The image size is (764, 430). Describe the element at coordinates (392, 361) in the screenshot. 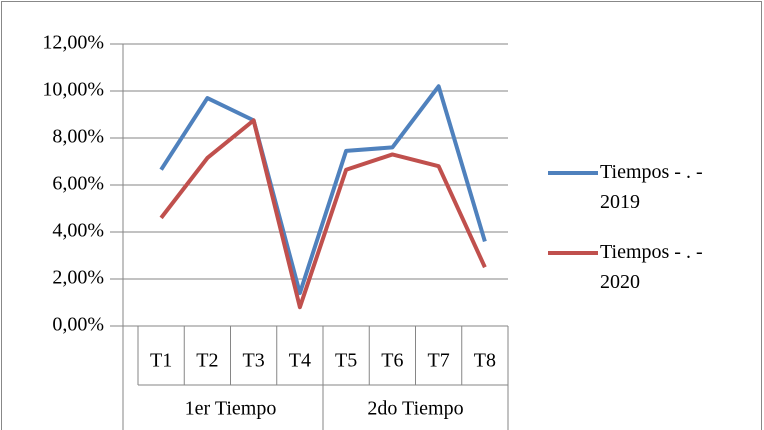

I see `x-tick-label: T6` at that location.